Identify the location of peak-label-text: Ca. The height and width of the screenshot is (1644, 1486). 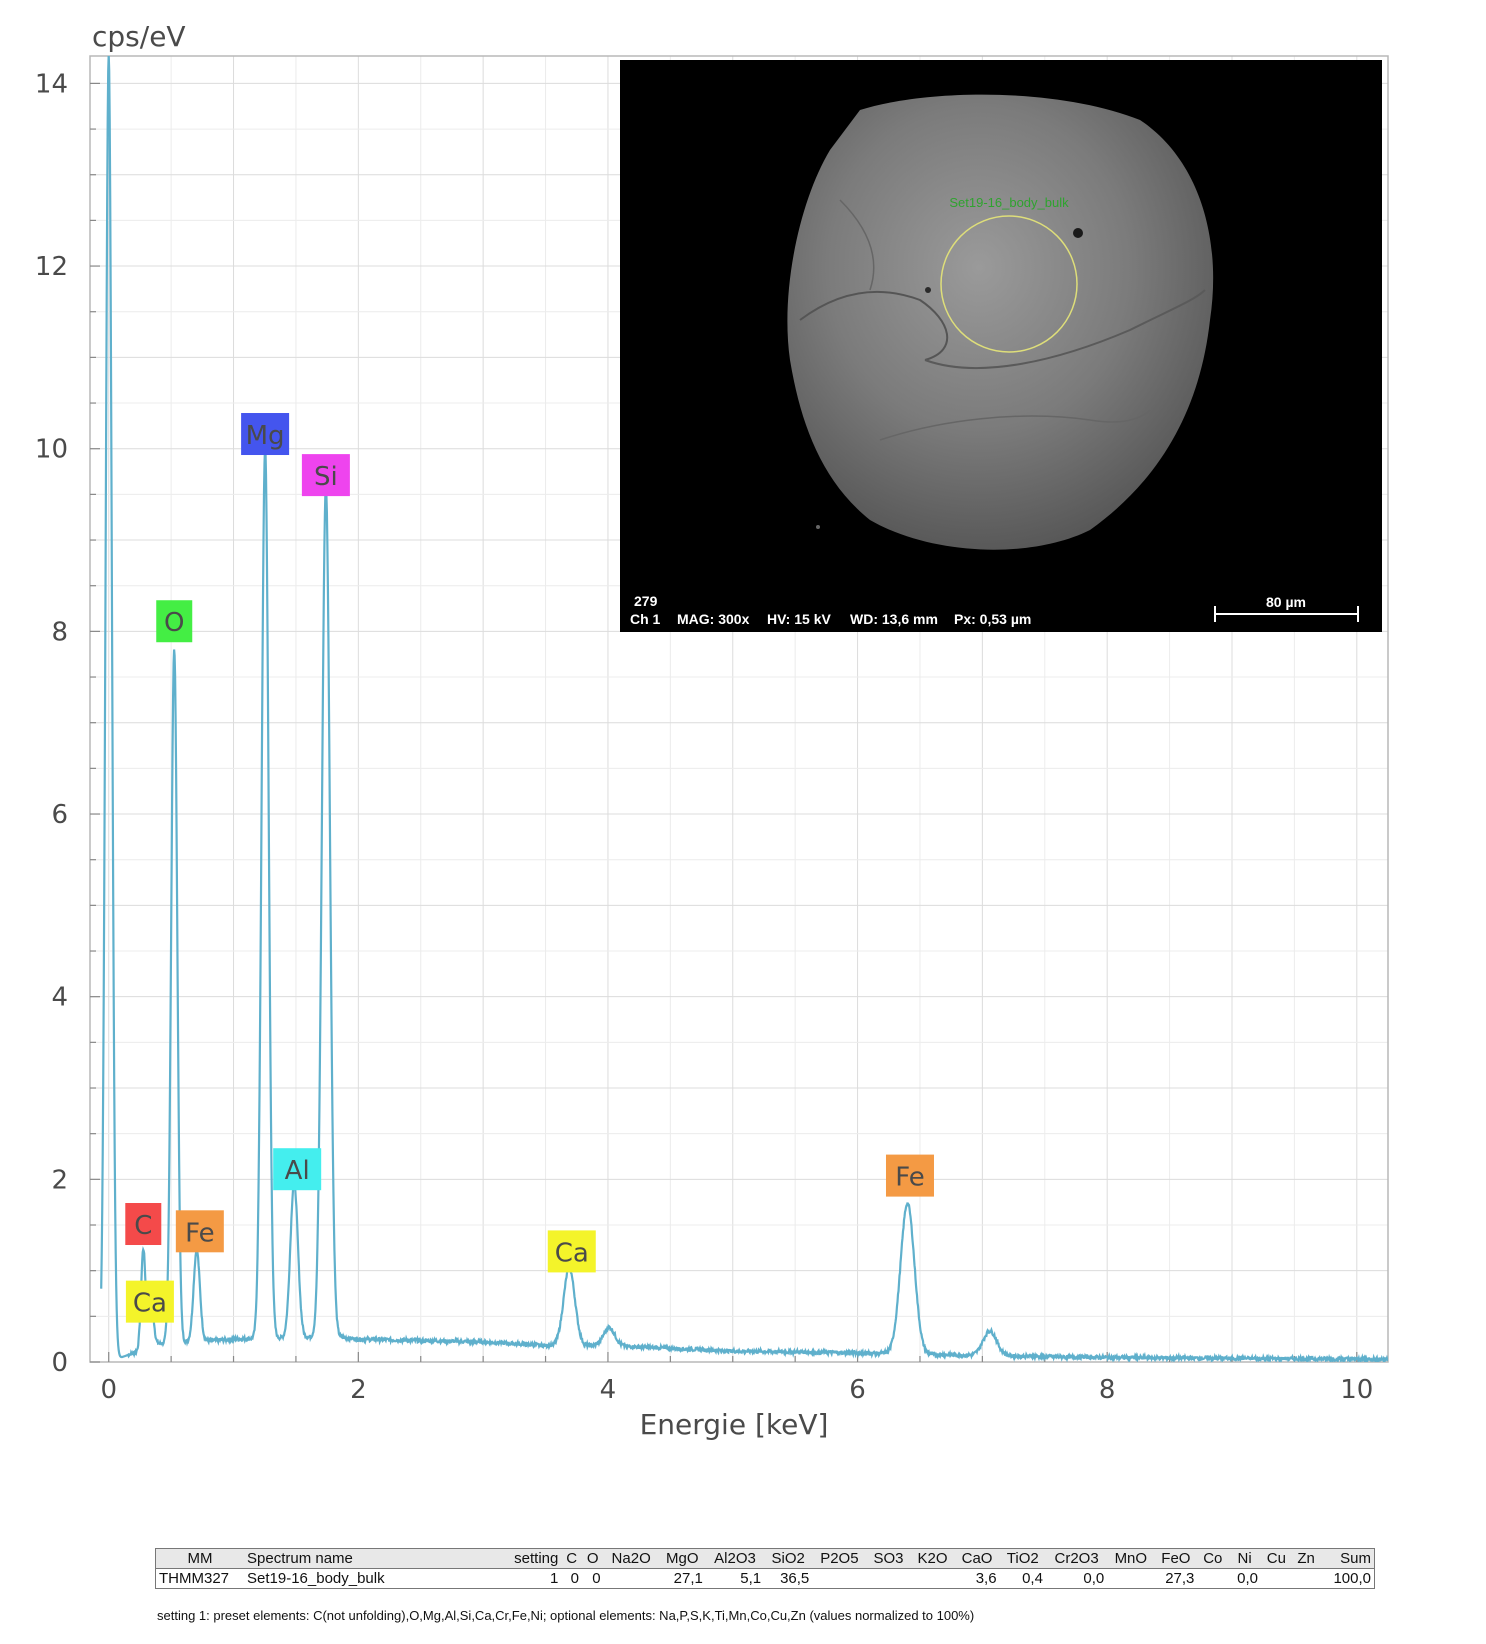
(572, 1253).